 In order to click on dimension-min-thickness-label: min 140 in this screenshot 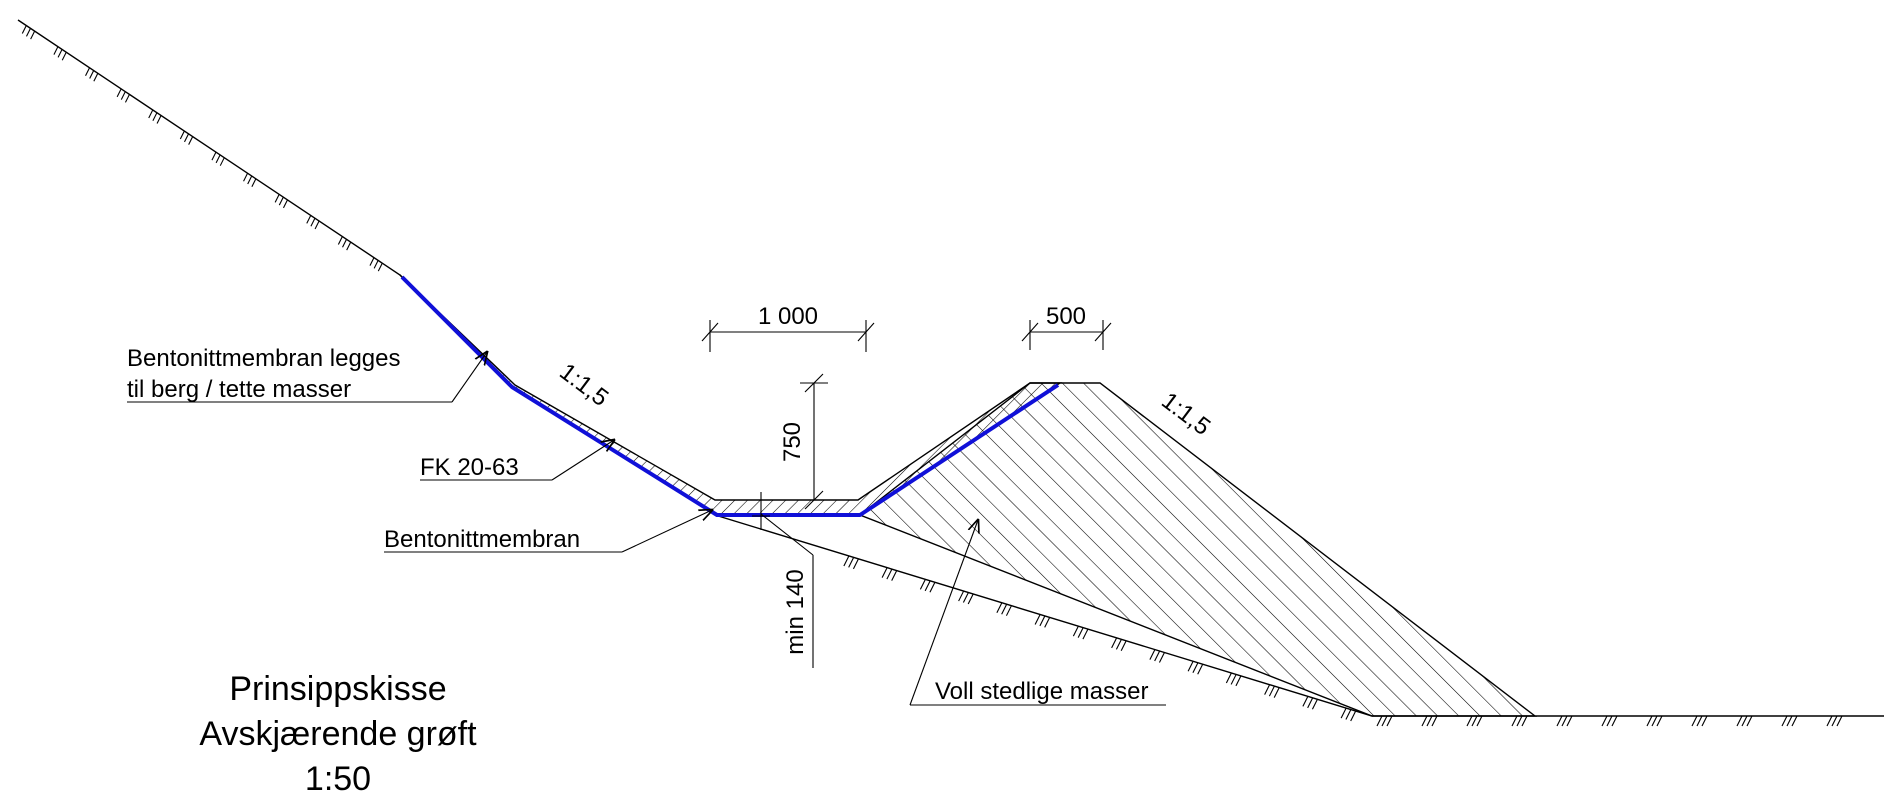, I will do `click(795, 611)`.